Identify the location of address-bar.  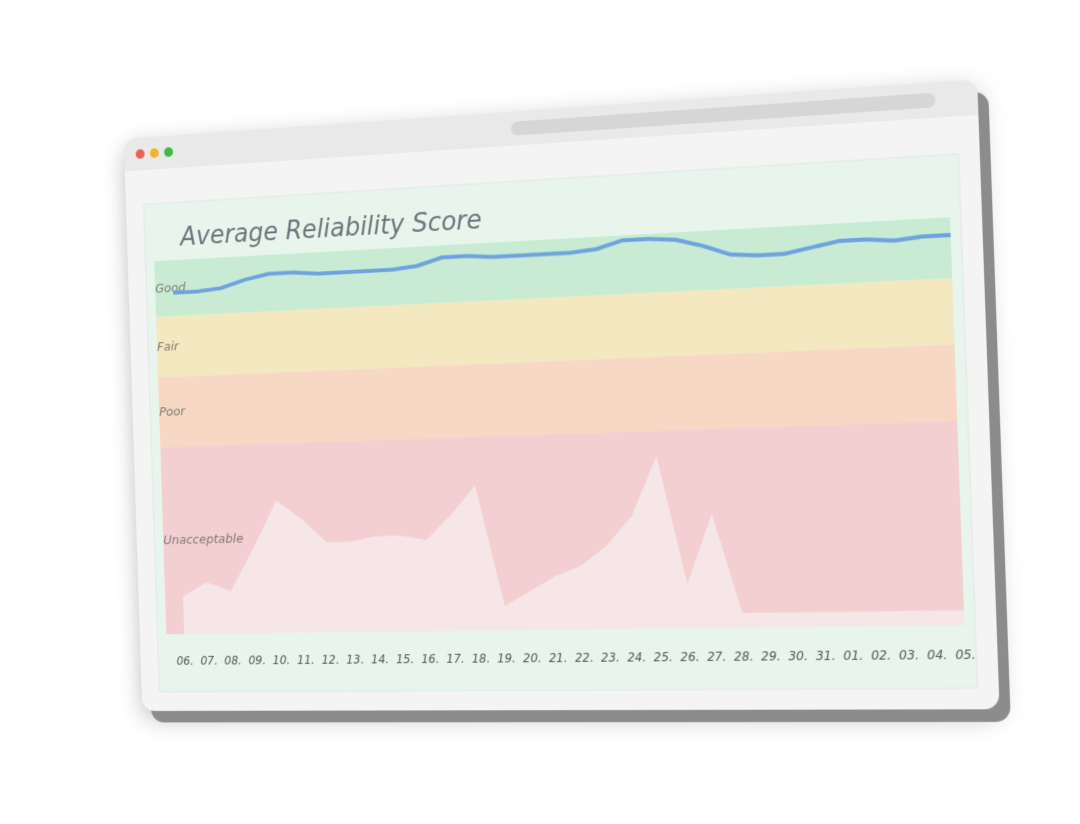
(723, 114).